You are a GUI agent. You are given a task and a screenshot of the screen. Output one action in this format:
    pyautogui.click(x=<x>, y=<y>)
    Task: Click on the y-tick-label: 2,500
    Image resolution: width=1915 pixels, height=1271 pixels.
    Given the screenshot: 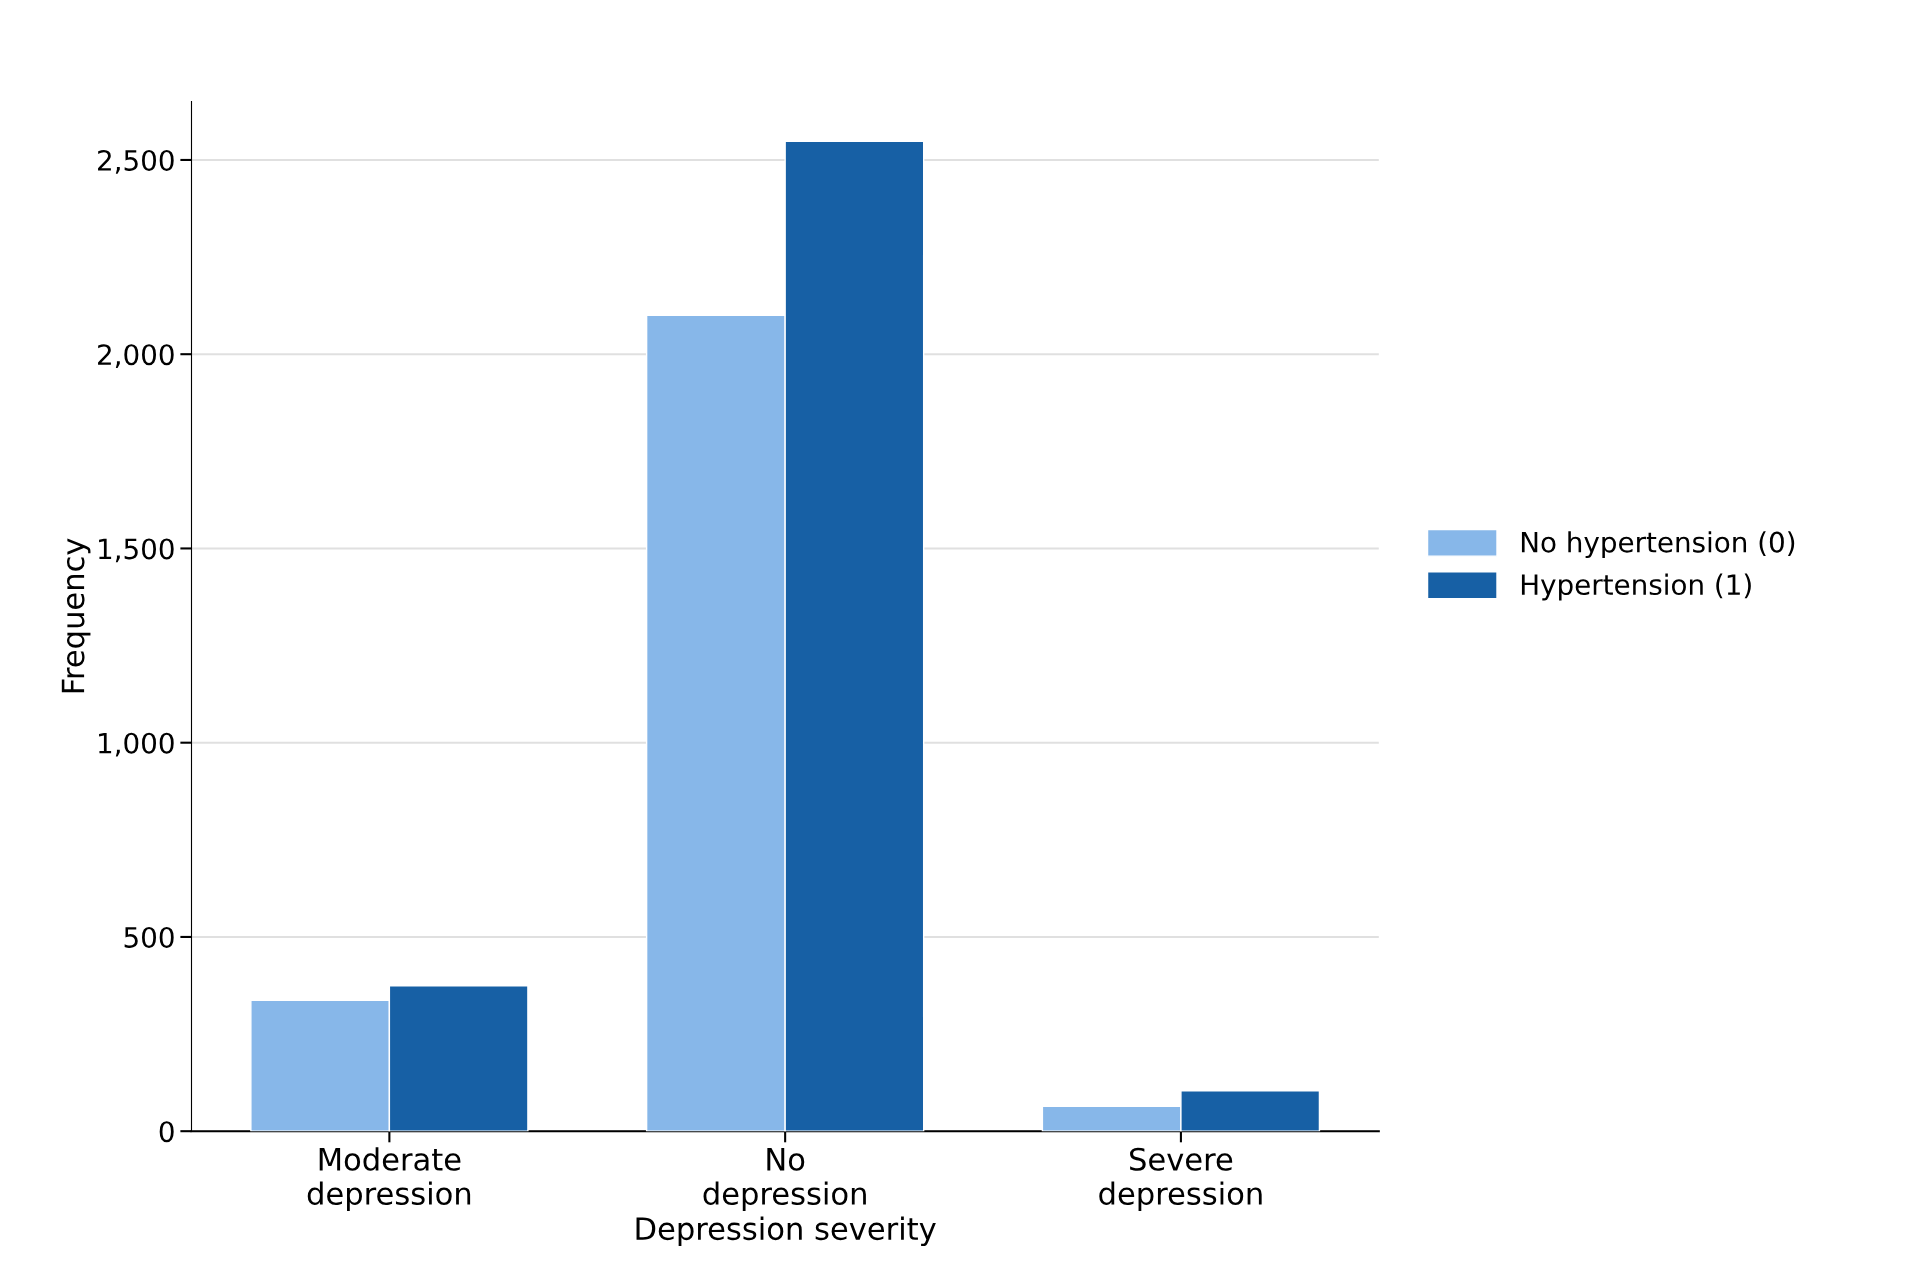 What is the action you would take?
    pyautogui.click(x=136, y=161)
    